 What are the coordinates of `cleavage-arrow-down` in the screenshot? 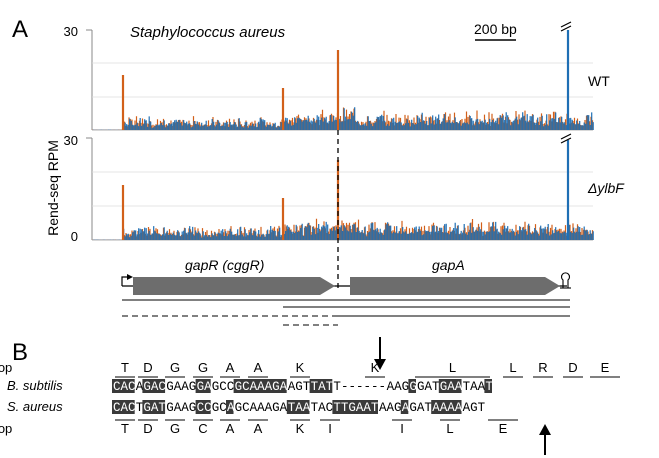 It's located at (380, 353).